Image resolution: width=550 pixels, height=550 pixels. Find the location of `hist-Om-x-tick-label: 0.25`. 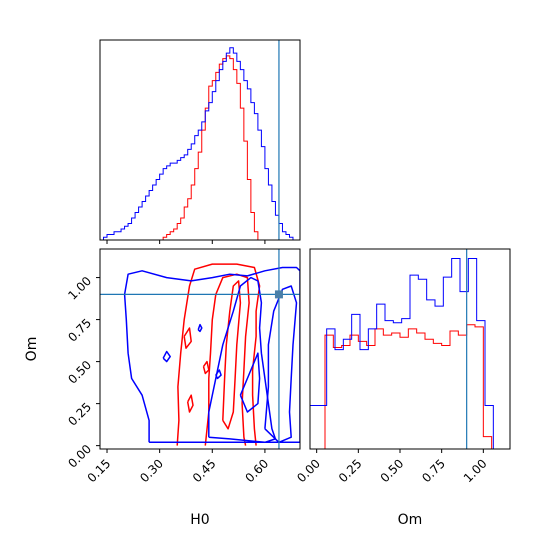

hist-Om-x-tick-label: 0.25 is located at coordinates (350, 470).